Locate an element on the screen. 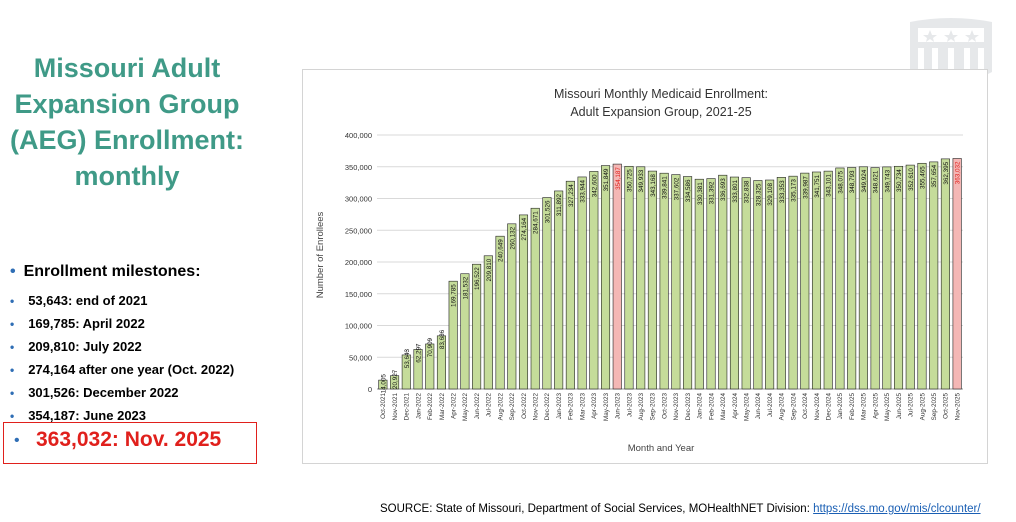 Image resolution: width=1016 pixels, height=522 pixels. data-label: 342,600 is located at coordinates (594, 185).